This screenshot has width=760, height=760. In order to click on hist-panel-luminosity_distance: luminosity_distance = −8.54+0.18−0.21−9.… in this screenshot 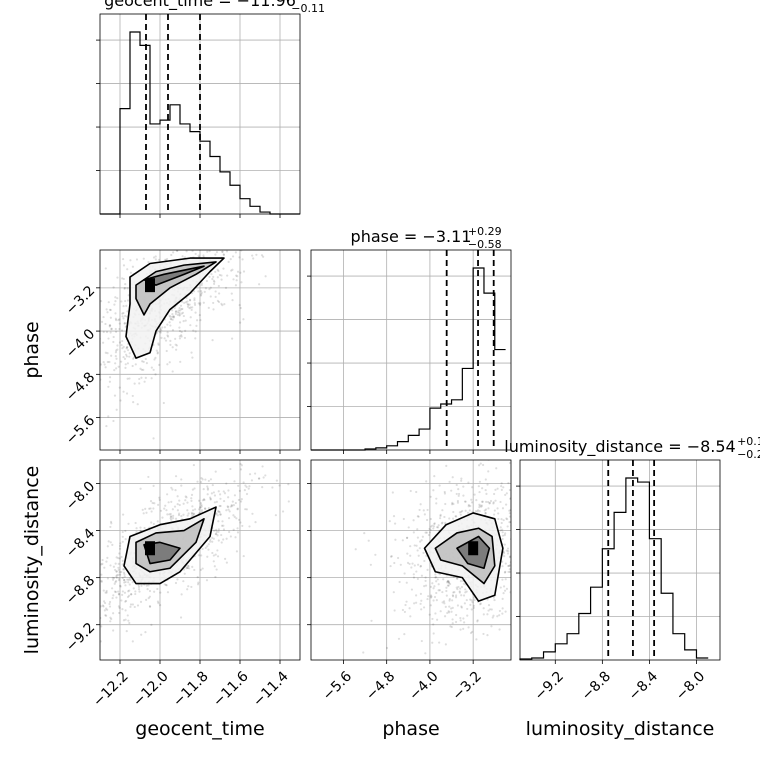, I will do `click(632, 587)`.